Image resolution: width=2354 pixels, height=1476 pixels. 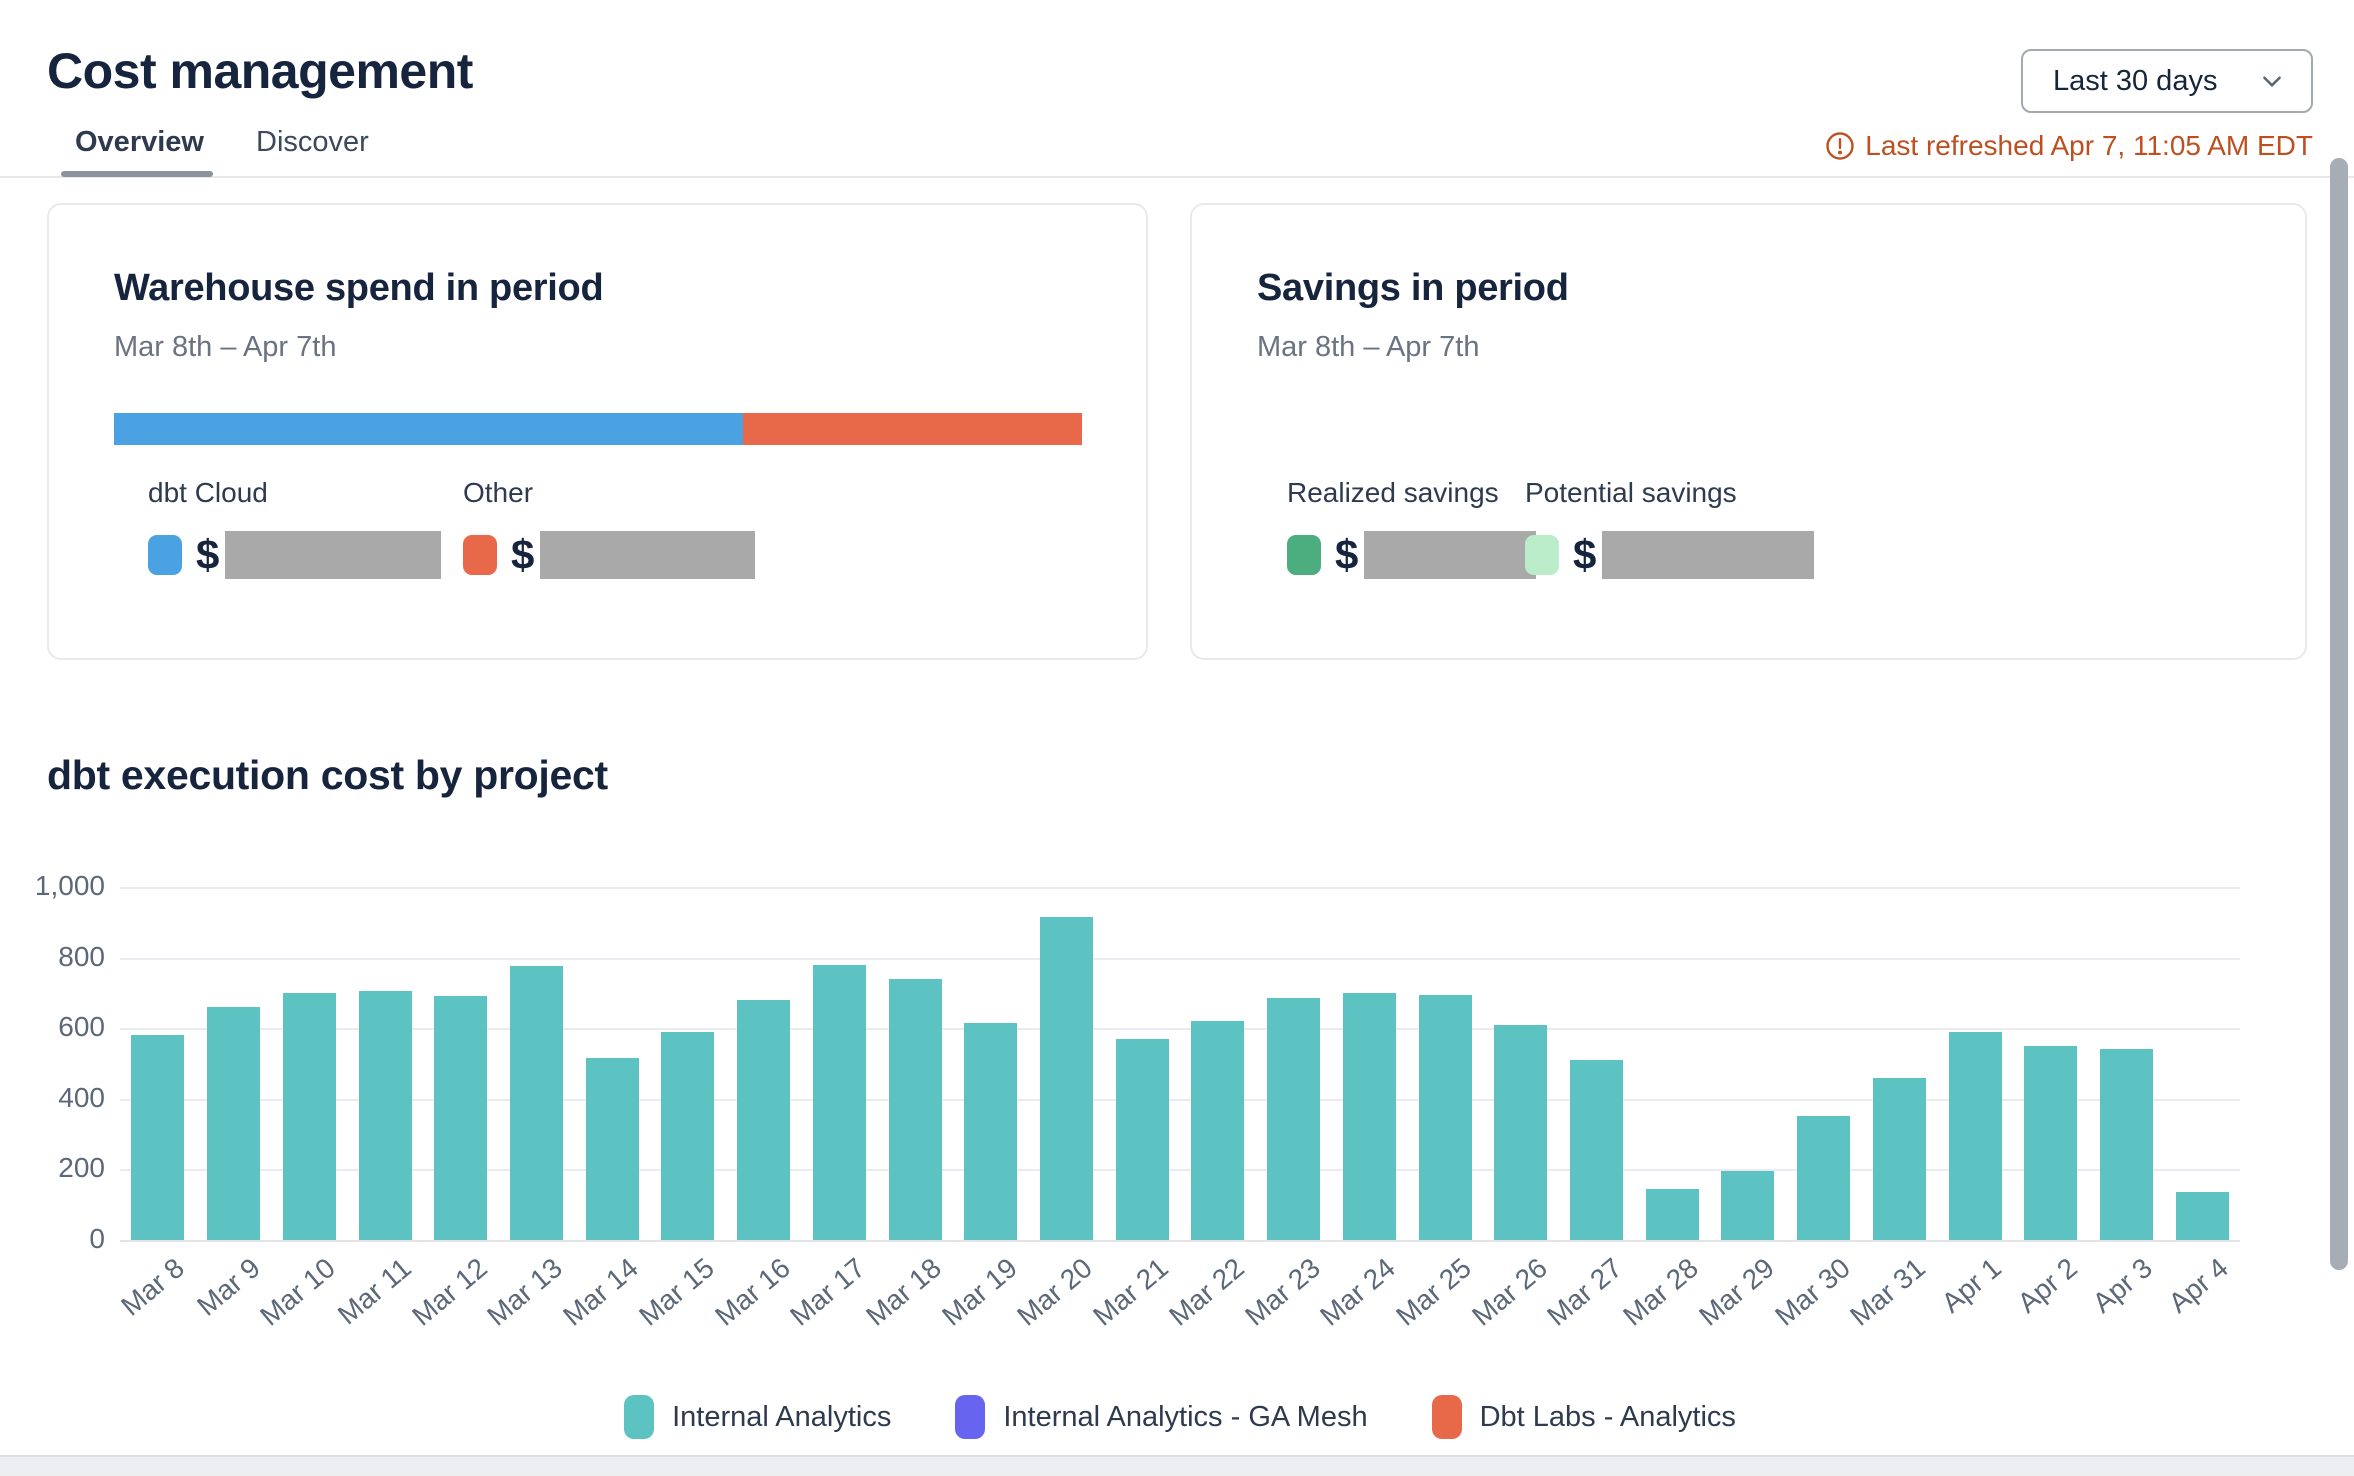 I want to click on x-axis-label: Mar 26, so click(x=1509, y=1292).